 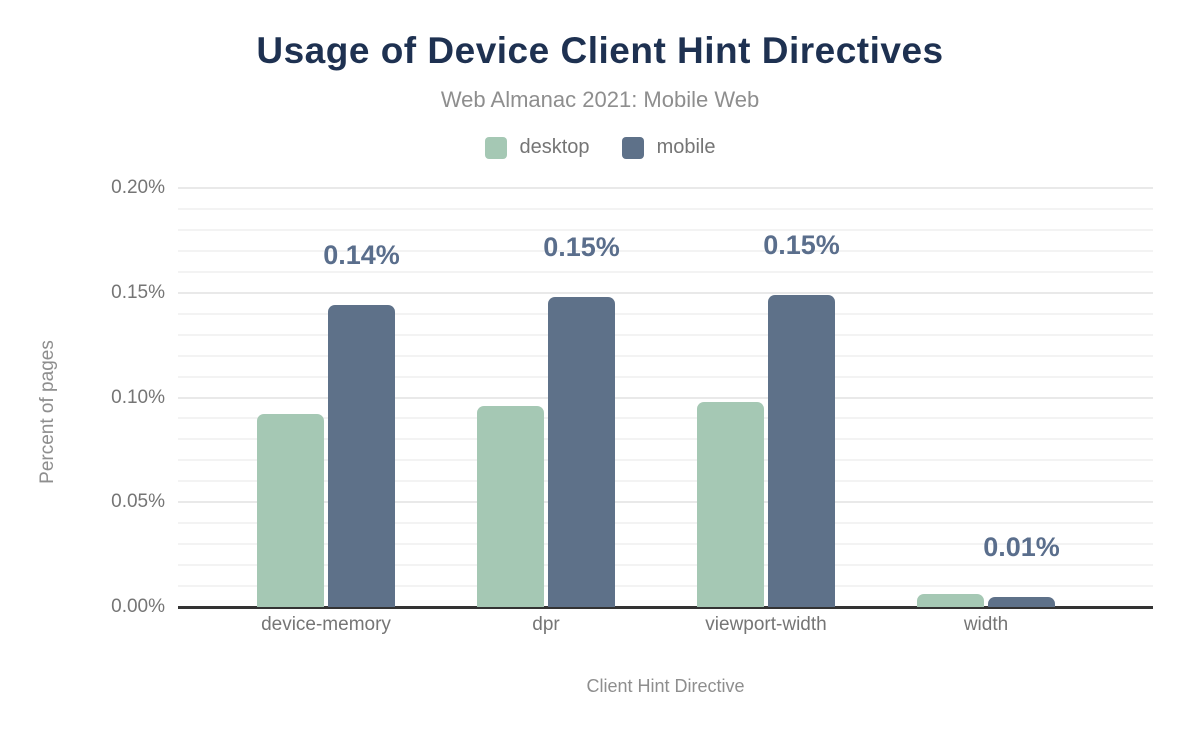 I want to click on chart-subtitle: Web Almanac 2021: Mobile Web, so click(x=600, y=99).